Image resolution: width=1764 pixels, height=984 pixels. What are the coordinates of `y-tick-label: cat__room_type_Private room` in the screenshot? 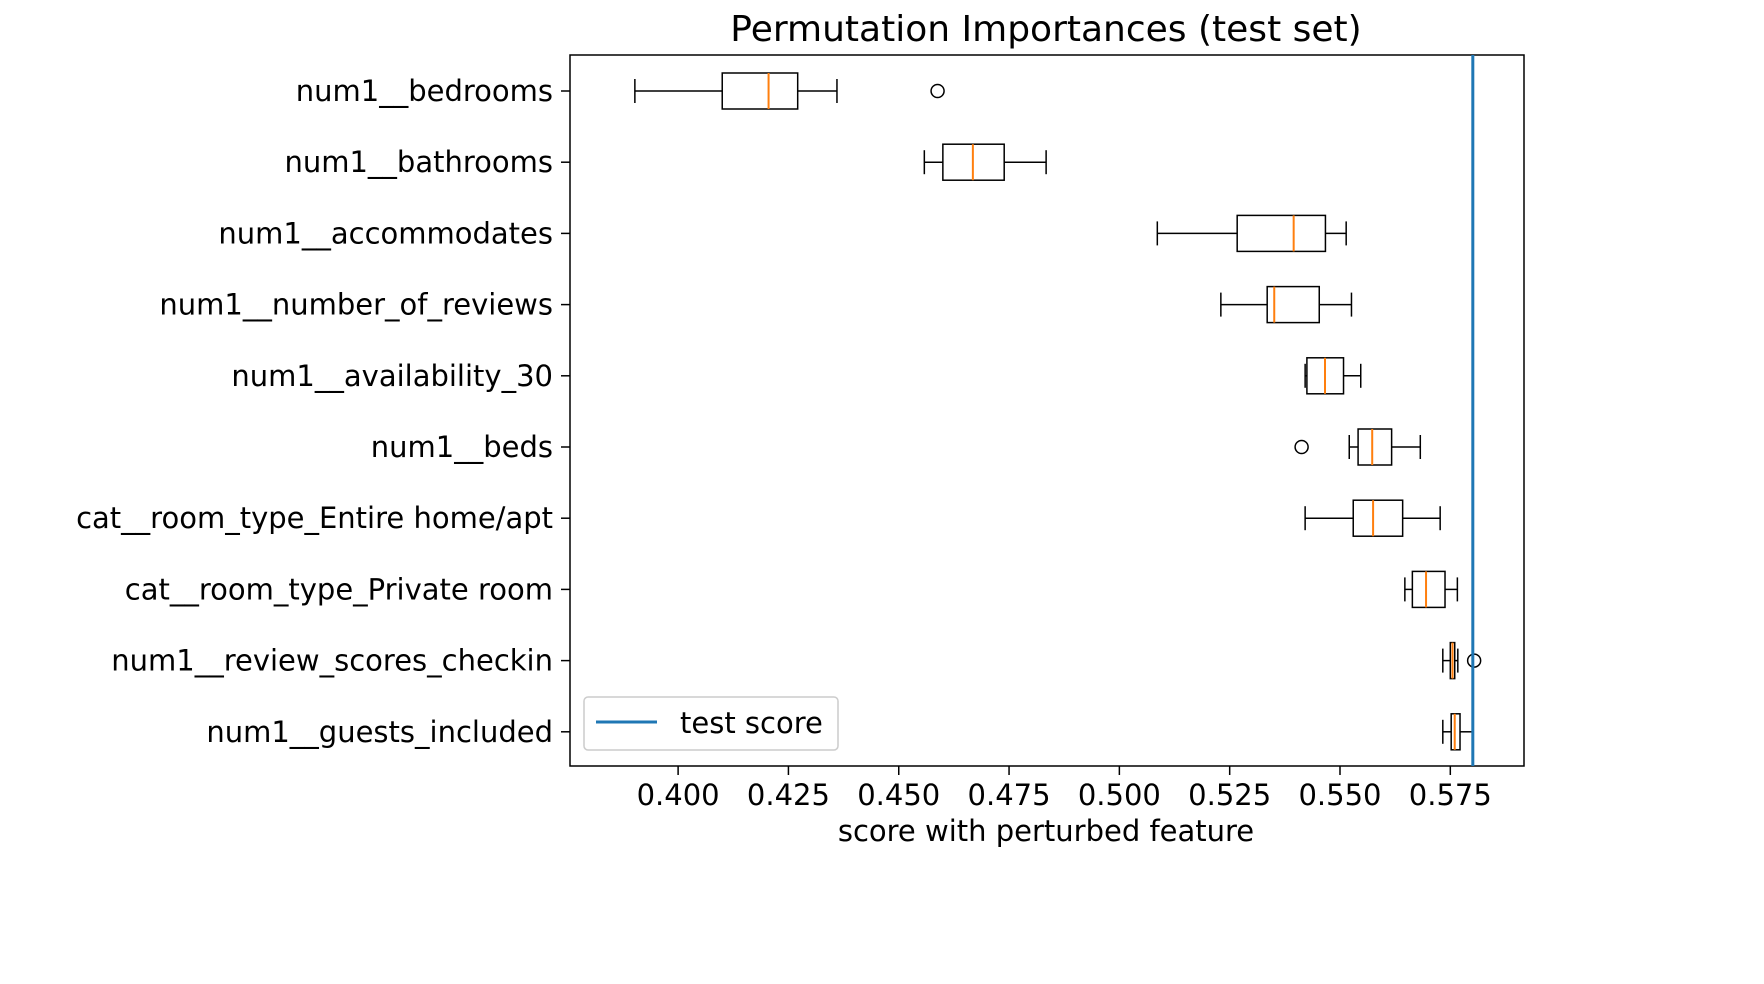 It's located at (339, 589).